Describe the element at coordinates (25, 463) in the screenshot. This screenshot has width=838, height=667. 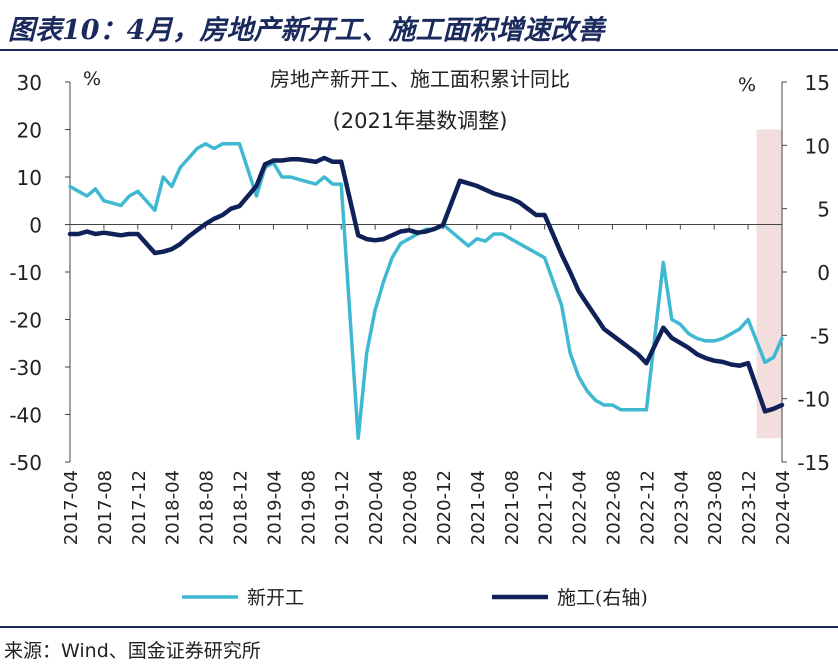
I see `left-tick-label: -50` at that location.